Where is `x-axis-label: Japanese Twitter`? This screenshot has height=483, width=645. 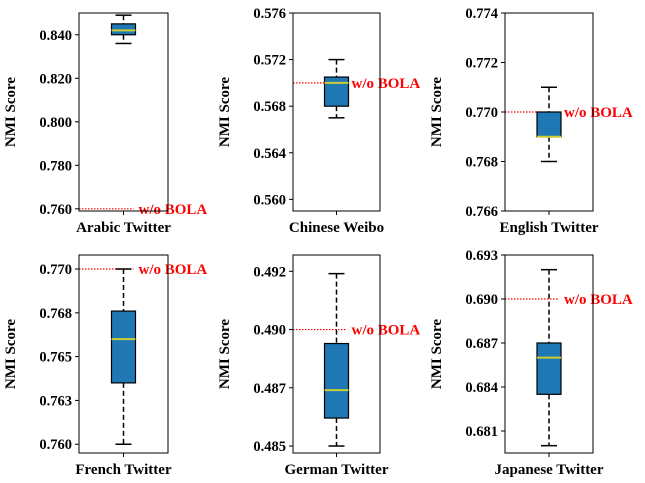 x-axis-label: Japanese Twitter is located at coordinates (548, 470).